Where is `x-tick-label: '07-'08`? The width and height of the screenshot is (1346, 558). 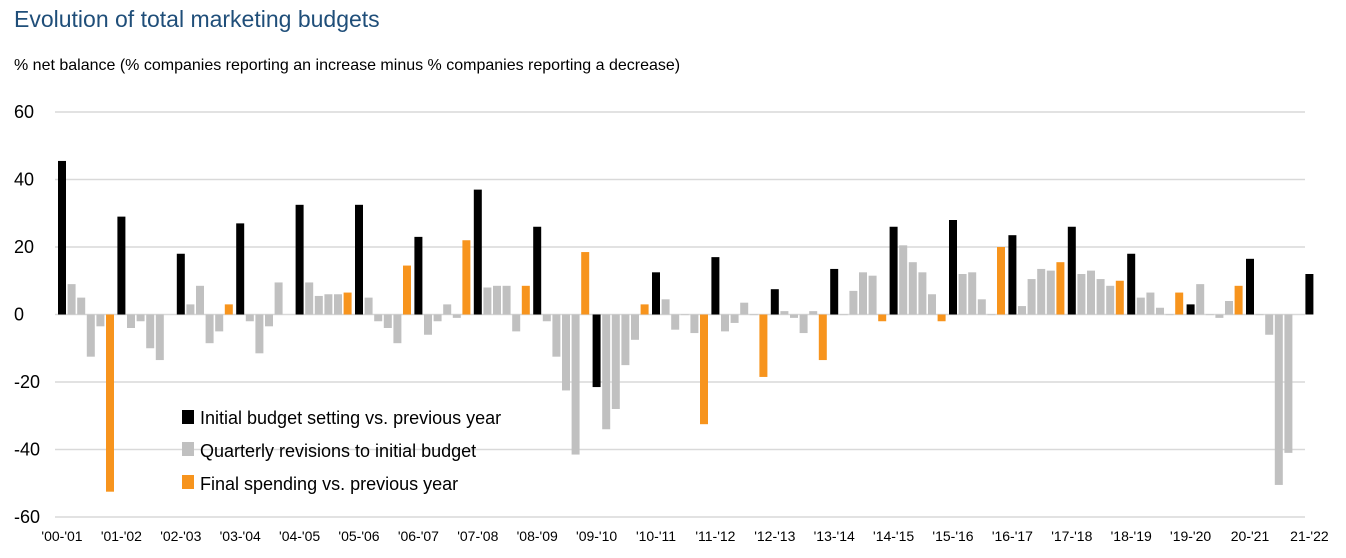
x-tick-label: '07-'08 is located at coordinates (477, 536).